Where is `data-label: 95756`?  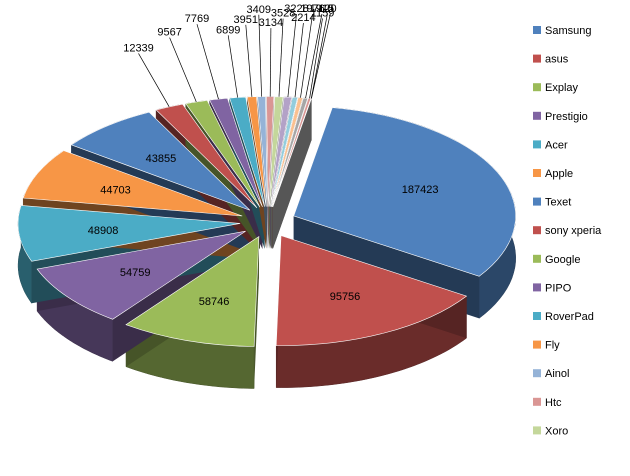 data-label: 95756 is located at coordinates (345, 297).